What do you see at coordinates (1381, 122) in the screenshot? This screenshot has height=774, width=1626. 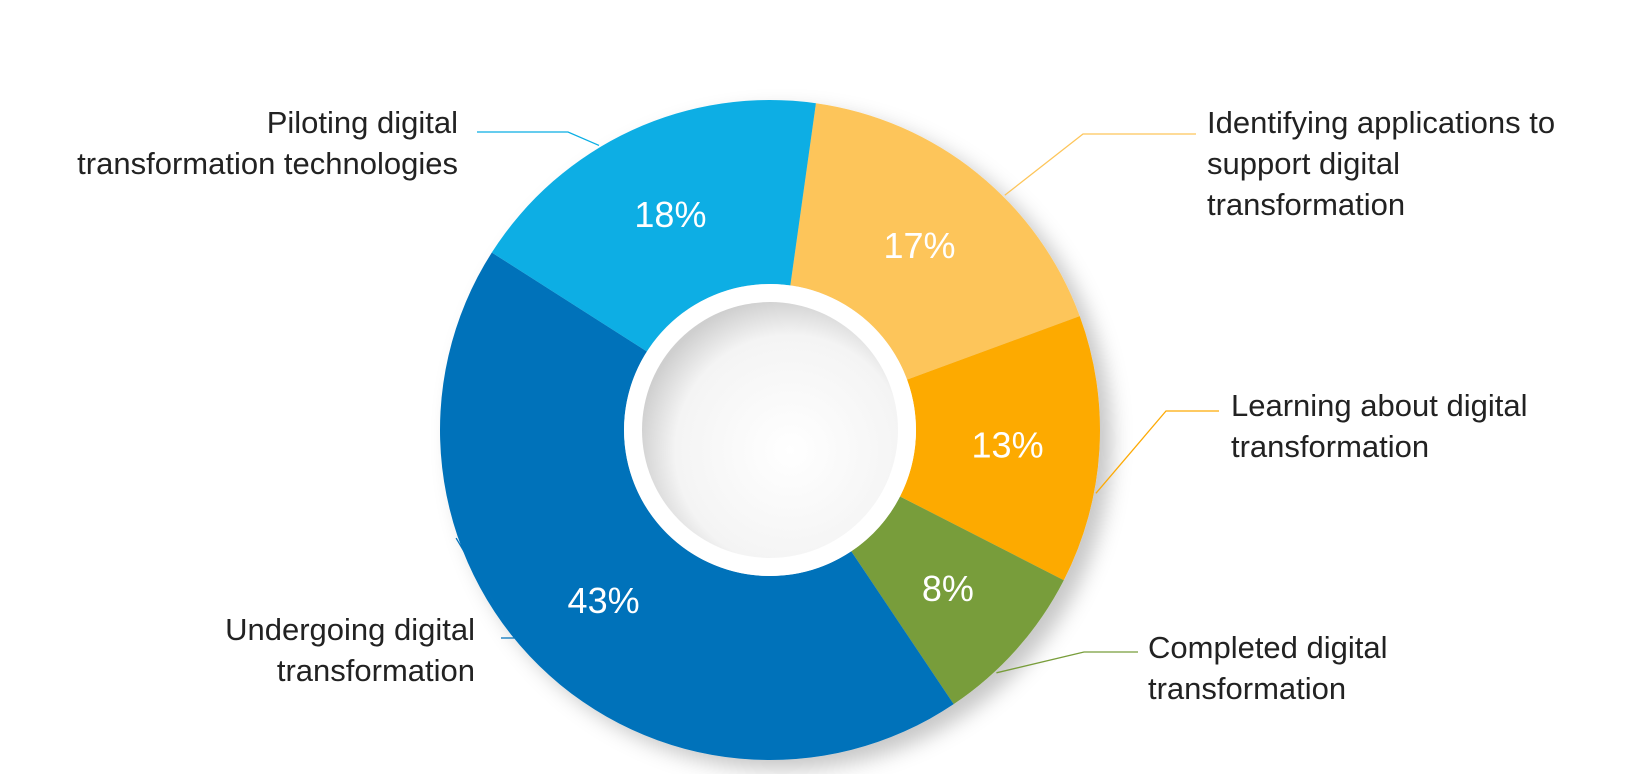 I see `slice-label-line: Identifying applications to` at bounding box center [1381, 122].